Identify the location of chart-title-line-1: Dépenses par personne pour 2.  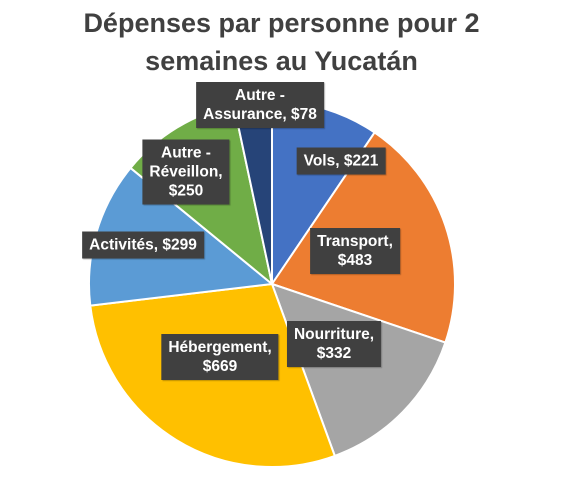
(281, 23).